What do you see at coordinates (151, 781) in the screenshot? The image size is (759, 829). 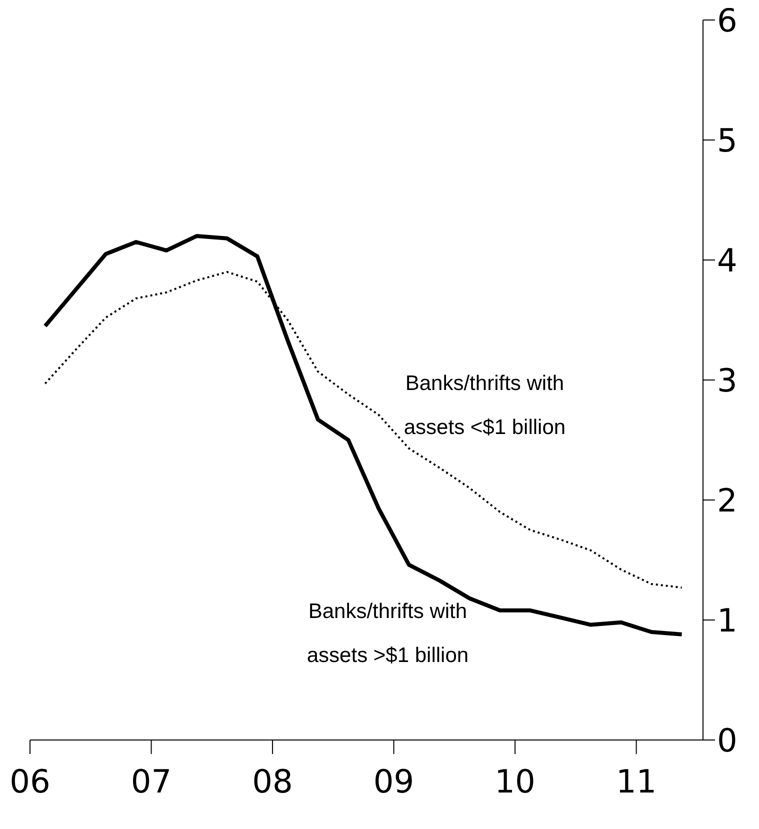 I see `x-tick-label: 07` at bounding box center [151, 781].